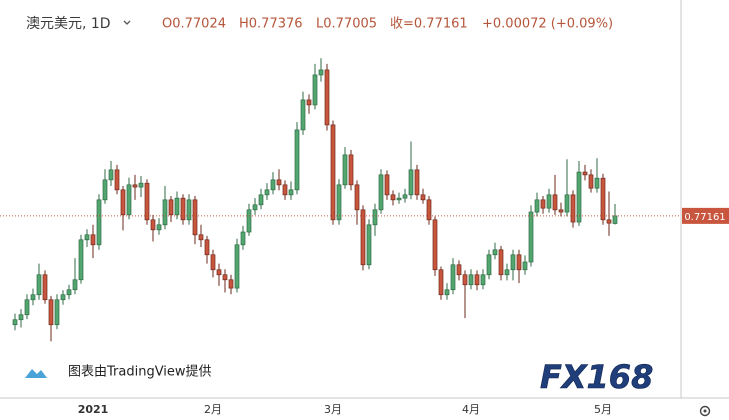 This screenshot has width=729, height=420. What do you see at coordinates (346, 24) in the screenshot?
I see `low-label: L0.77005` at bounding box center [346, 24].